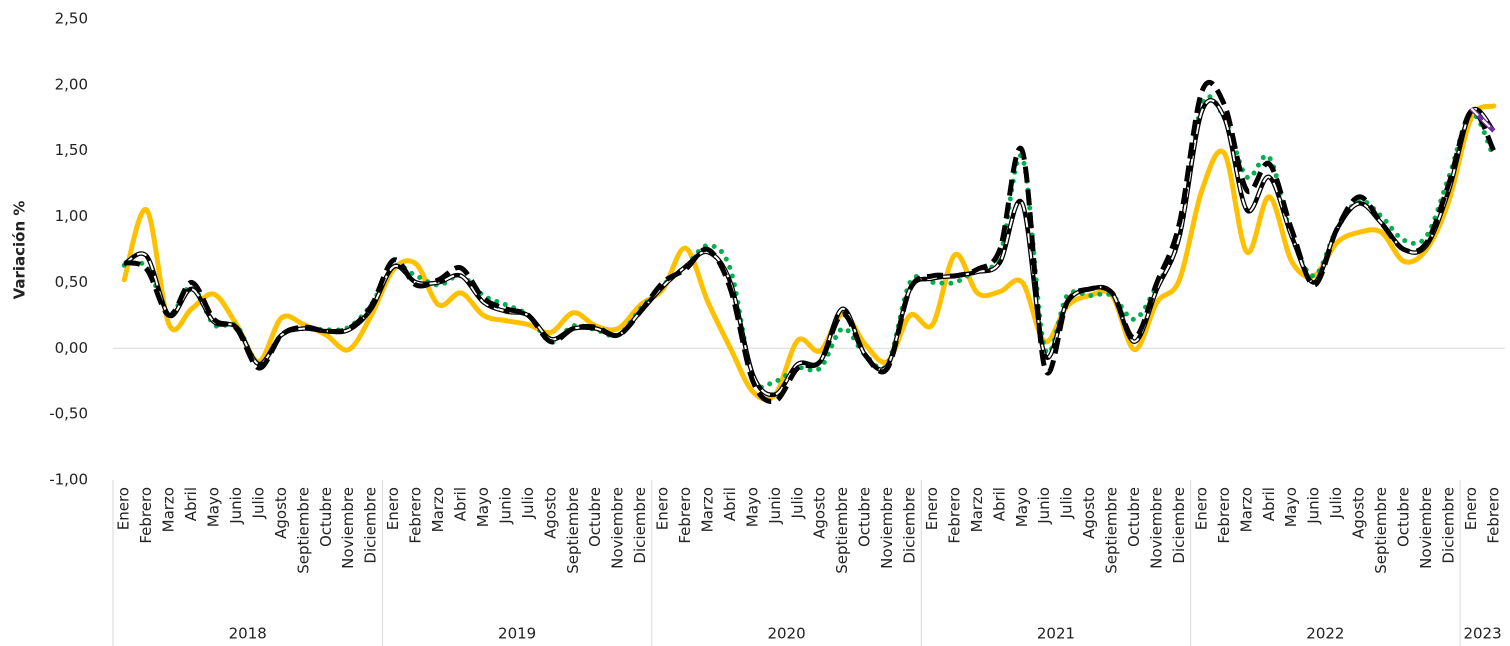 This screenshot has height=646, width=1510. Describe the element at coordinates (248, 634) in the screenshot. I see `group-label: 2018` at that location.